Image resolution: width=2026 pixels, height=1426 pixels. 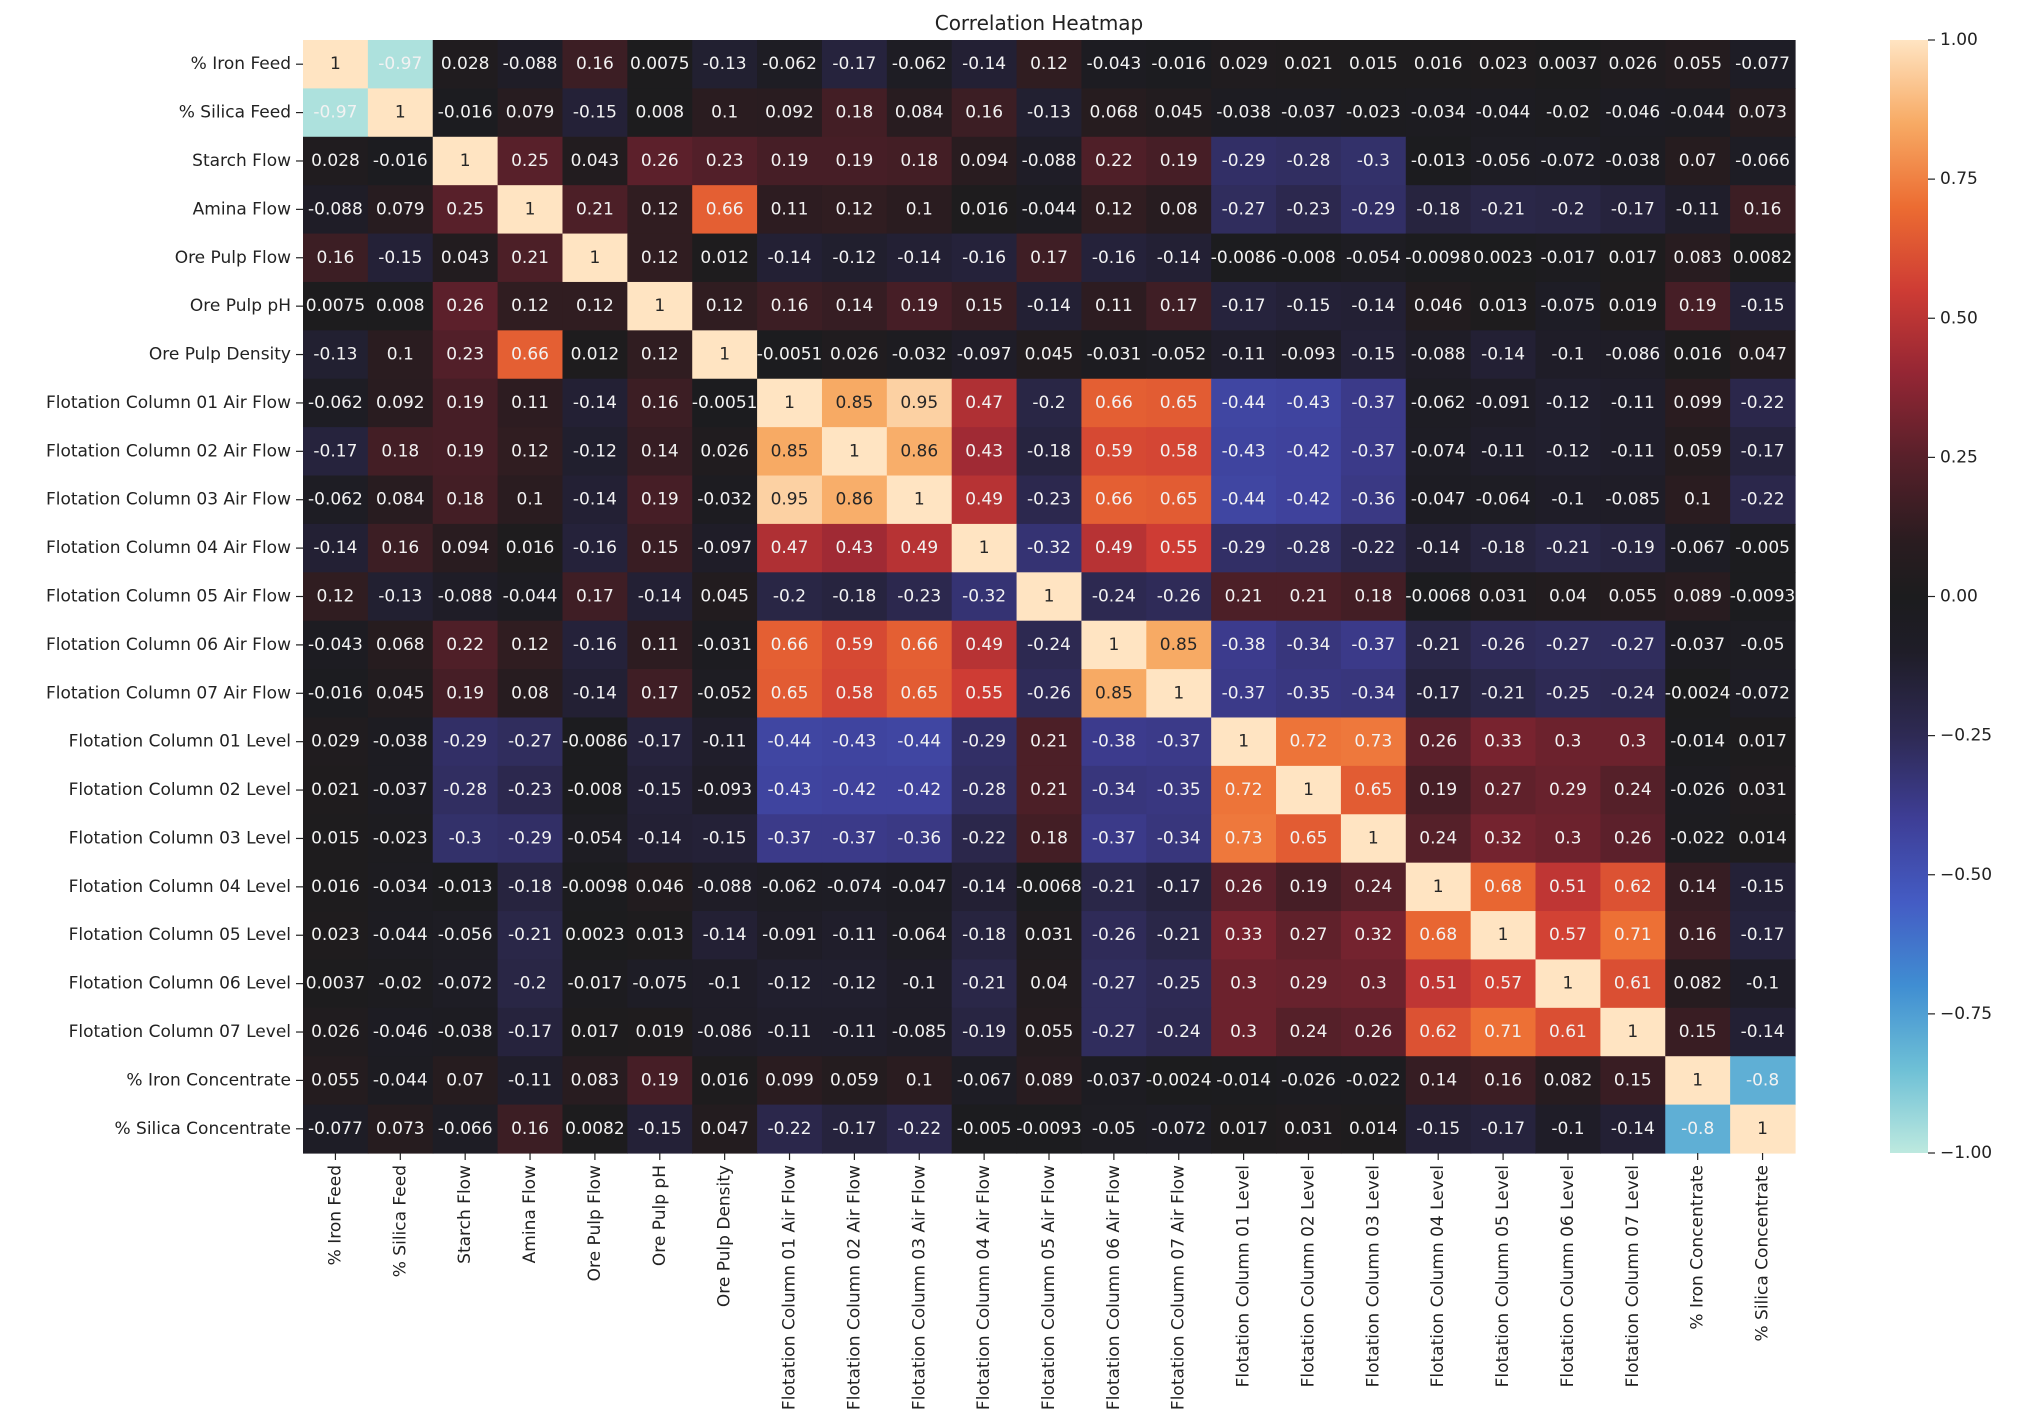 What do you see at coordinates (1373, 548) in the screenshot?
I see `cell-value-label: -0.22` at bounding box center [1373, 548].